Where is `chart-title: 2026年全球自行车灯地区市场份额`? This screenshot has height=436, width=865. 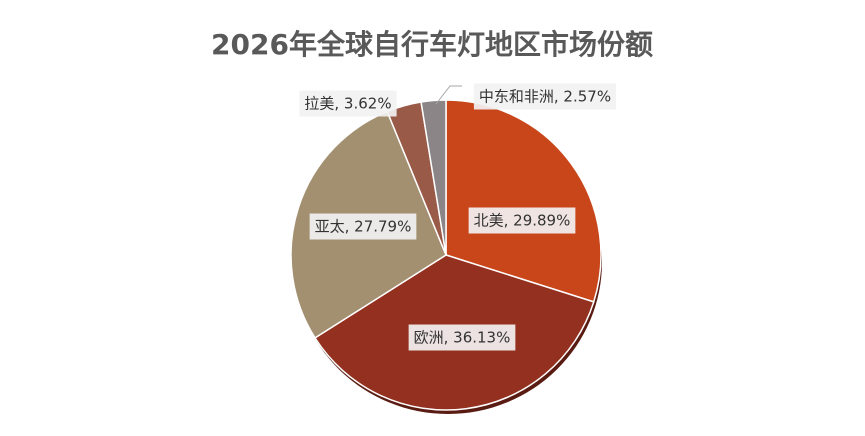
chart-title: 2026年全球自行车灯地区市场份额 is located at coordinates (432, 44).